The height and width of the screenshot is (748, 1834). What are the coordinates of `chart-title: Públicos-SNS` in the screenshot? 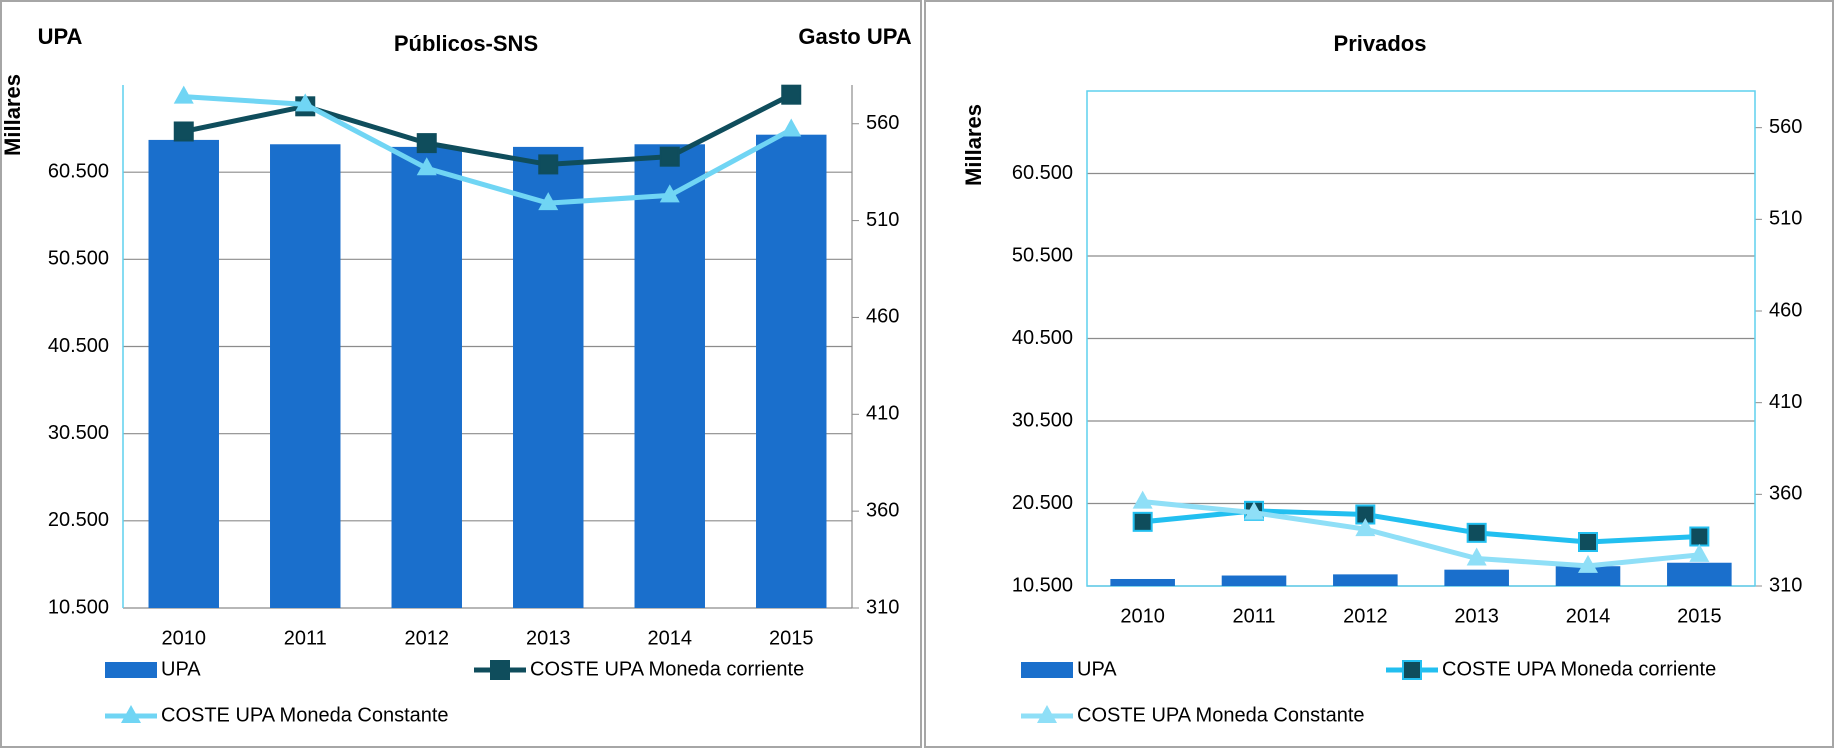 It's located at (466, 43).